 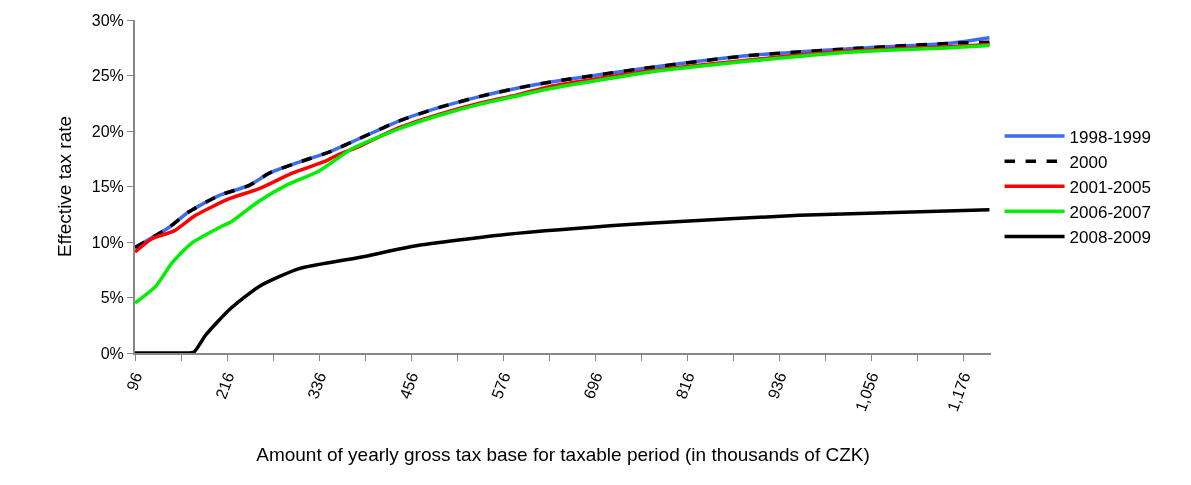 What do you see at coordinates (1110, 238) in the screenshot?
I see `legend-label: 2008-2009` at bounding box center [1110, 238].